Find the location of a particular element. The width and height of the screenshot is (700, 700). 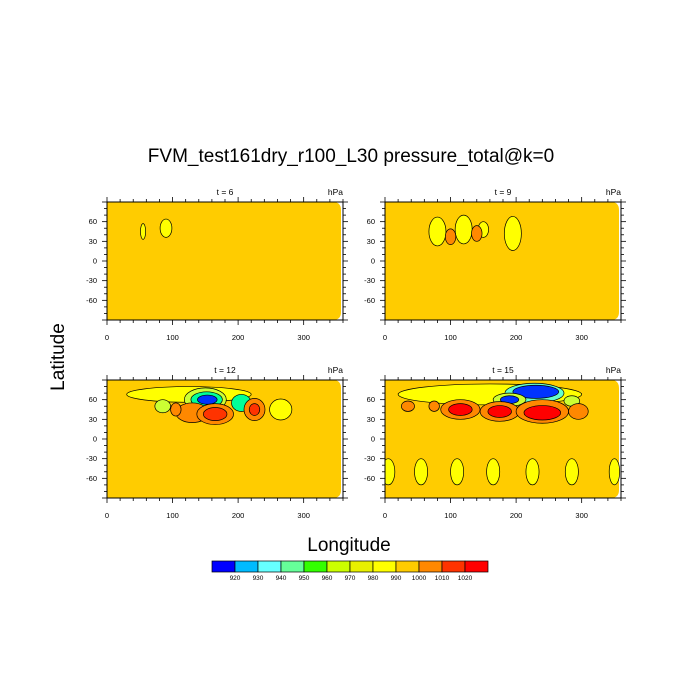

x-axis-label: Longitude is located at coordinates (348, 545).